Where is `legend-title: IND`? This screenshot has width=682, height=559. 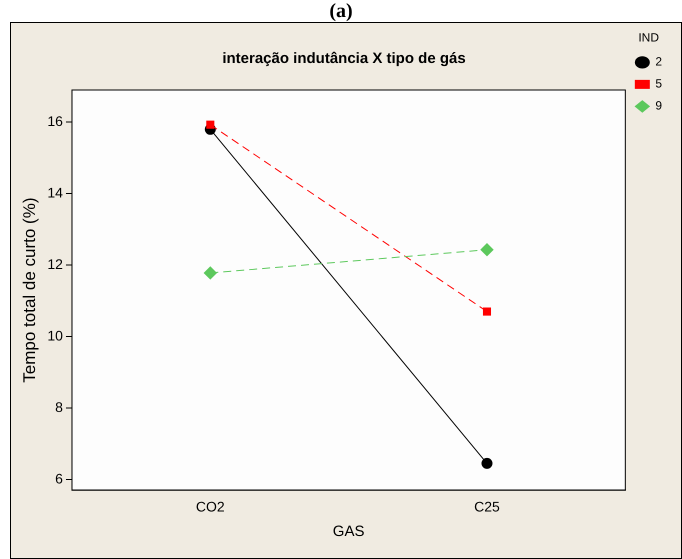 legend-title: IND is located at coordinates (649, 37).